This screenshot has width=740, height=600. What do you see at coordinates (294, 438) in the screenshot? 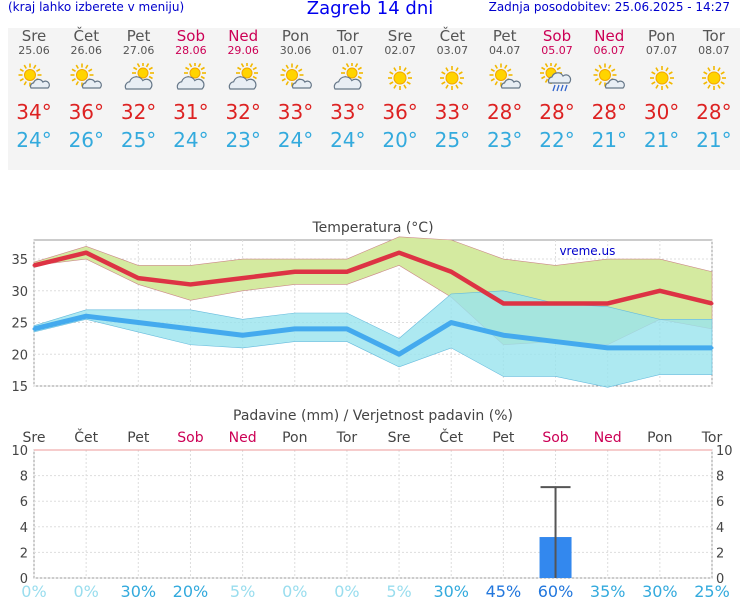
I see `precip-x-tick: Pon` at bounding box center [294, 438].